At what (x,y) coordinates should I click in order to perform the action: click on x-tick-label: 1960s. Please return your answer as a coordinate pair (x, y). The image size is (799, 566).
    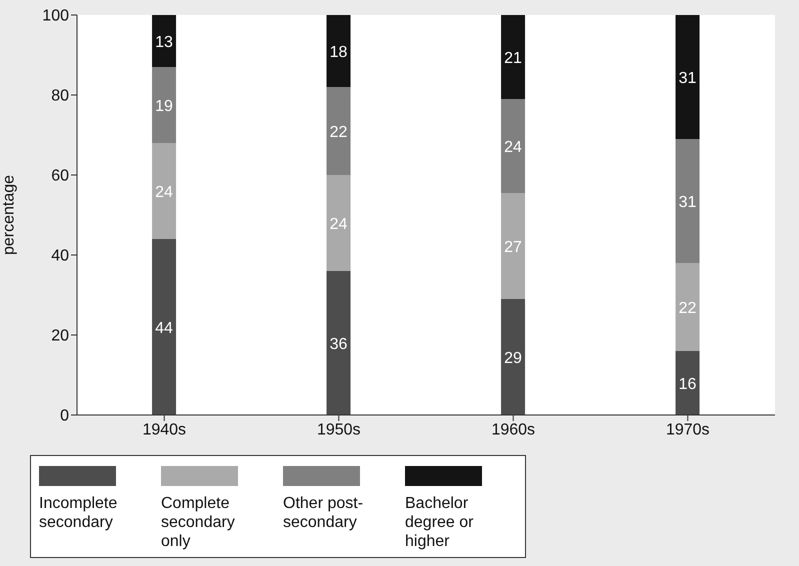
    Looking at the image, I should click on (513, 429).